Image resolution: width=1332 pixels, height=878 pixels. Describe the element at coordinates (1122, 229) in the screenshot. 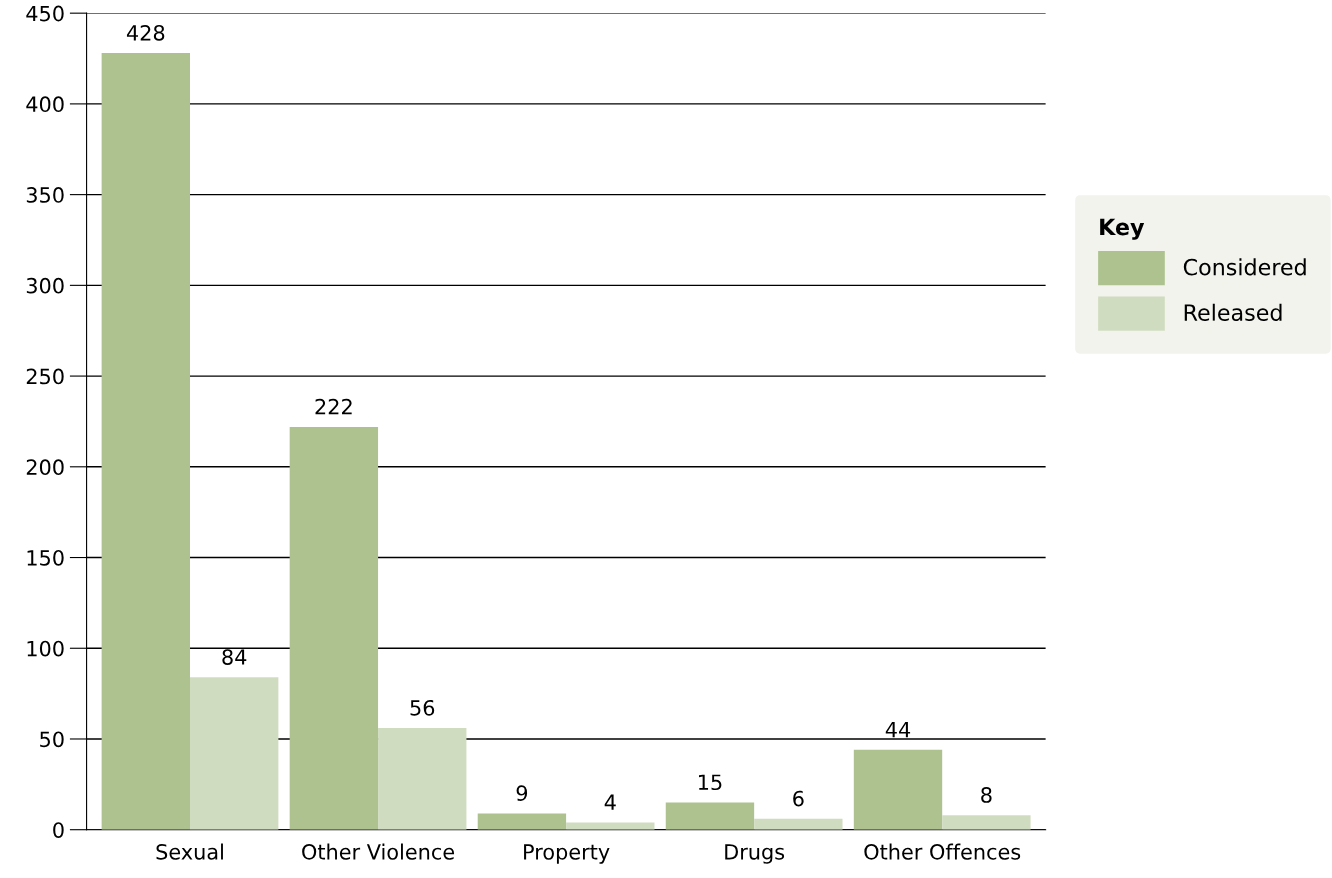

I see `legend-title: Key` at that location.